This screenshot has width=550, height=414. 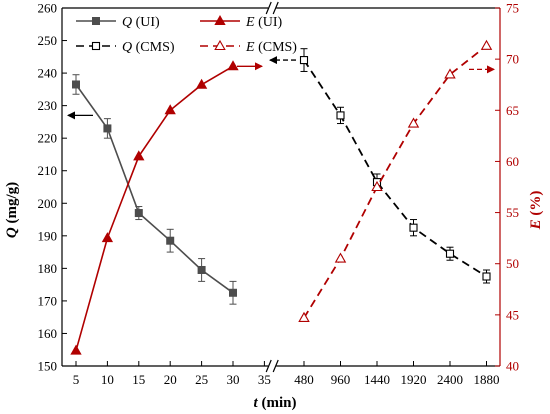 What do you see at coordinates (241, 22) in the screenshot?
I see `legend-item: E (UI)` at bounding box center [241, 22].